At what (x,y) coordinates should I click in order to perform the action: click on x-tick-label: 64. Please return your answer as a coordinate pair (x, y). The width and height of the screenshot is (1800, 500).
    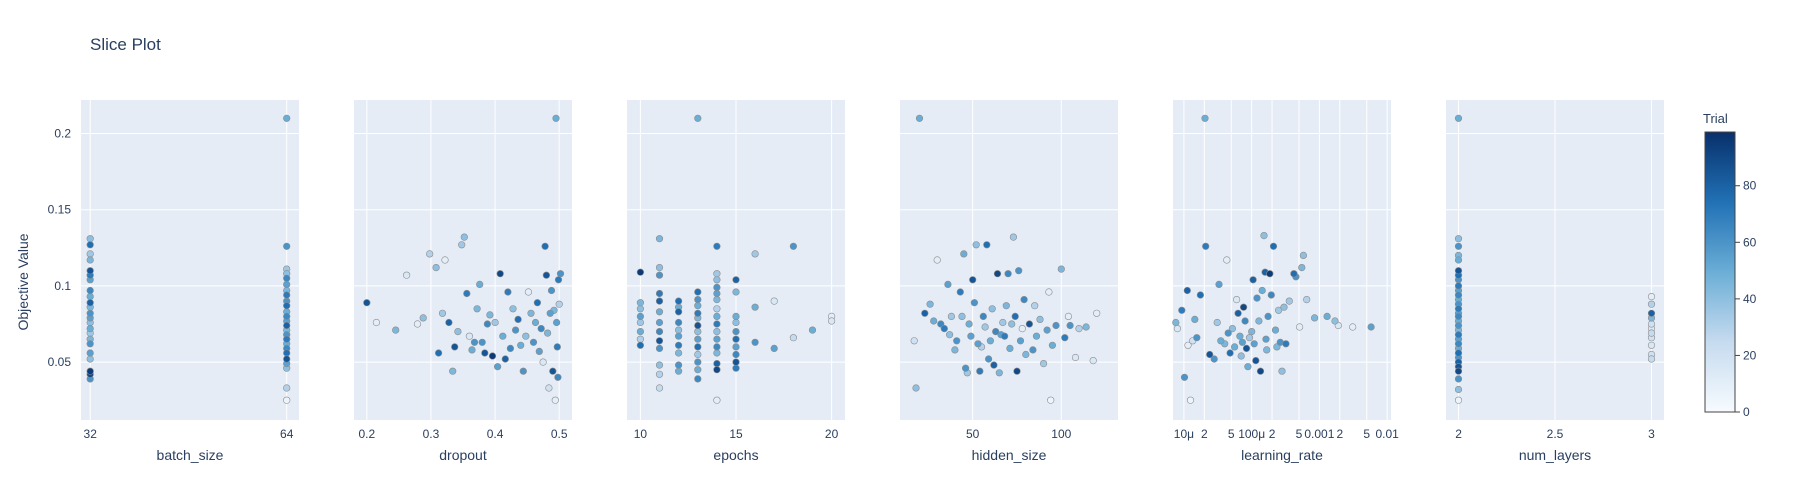
    Looking at the image, I should click on (287, 434).